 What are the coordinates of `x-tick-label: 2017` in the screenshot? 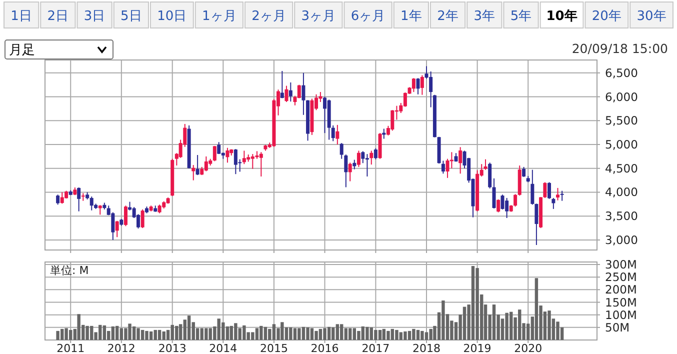 It's located at (376, 348).